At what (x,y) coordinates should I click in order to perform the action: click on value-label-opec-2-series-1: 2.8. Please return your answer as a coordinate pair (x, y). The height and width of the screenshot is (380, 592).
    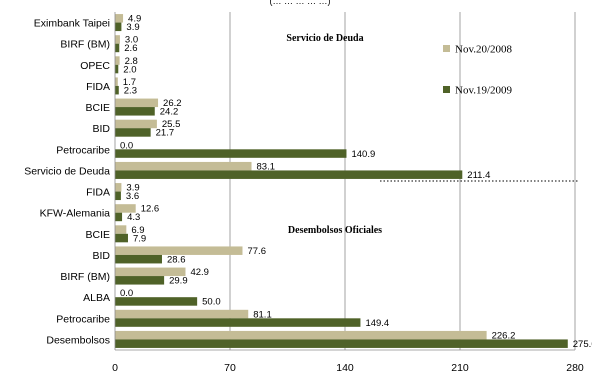
    Looking at the image, I should click on (131, 61).